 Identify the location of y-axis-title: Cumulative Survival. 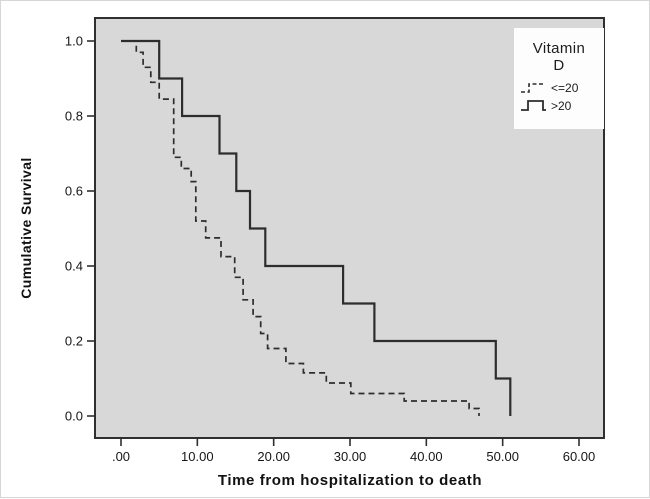
(26, 227).